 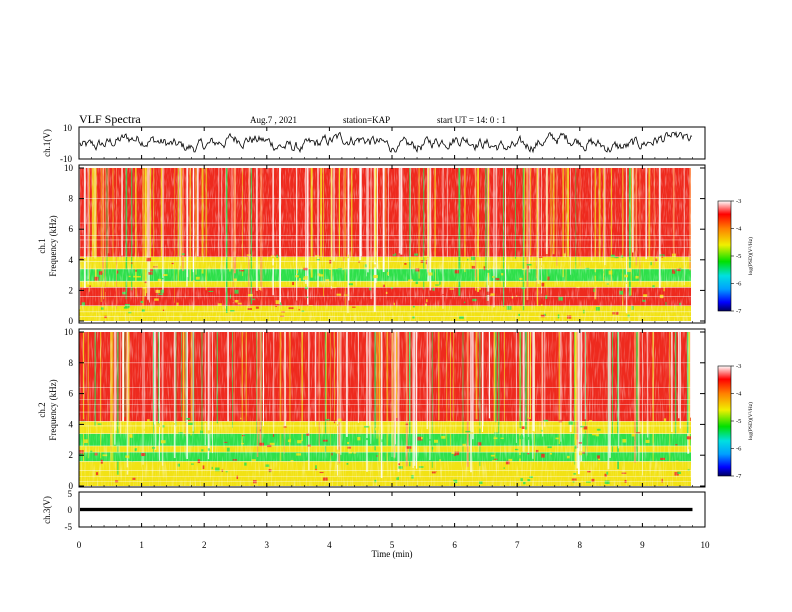 What do you see at coordinates (642, 545) in the screenshot?
I see `xtick-label: 9` at bounding box center [642, 545].